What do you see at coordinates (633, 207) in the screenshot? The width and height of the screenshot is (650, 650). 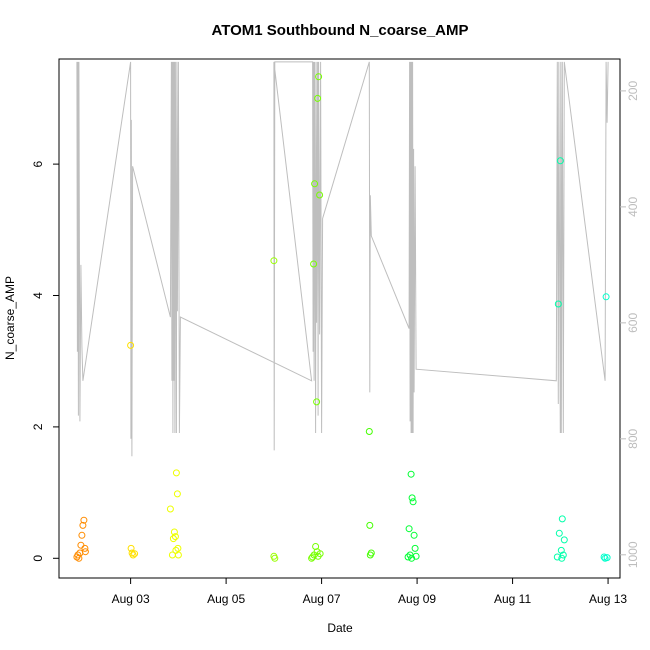 I see `y2-tick-label: 400` at bounding box center [633, 207].